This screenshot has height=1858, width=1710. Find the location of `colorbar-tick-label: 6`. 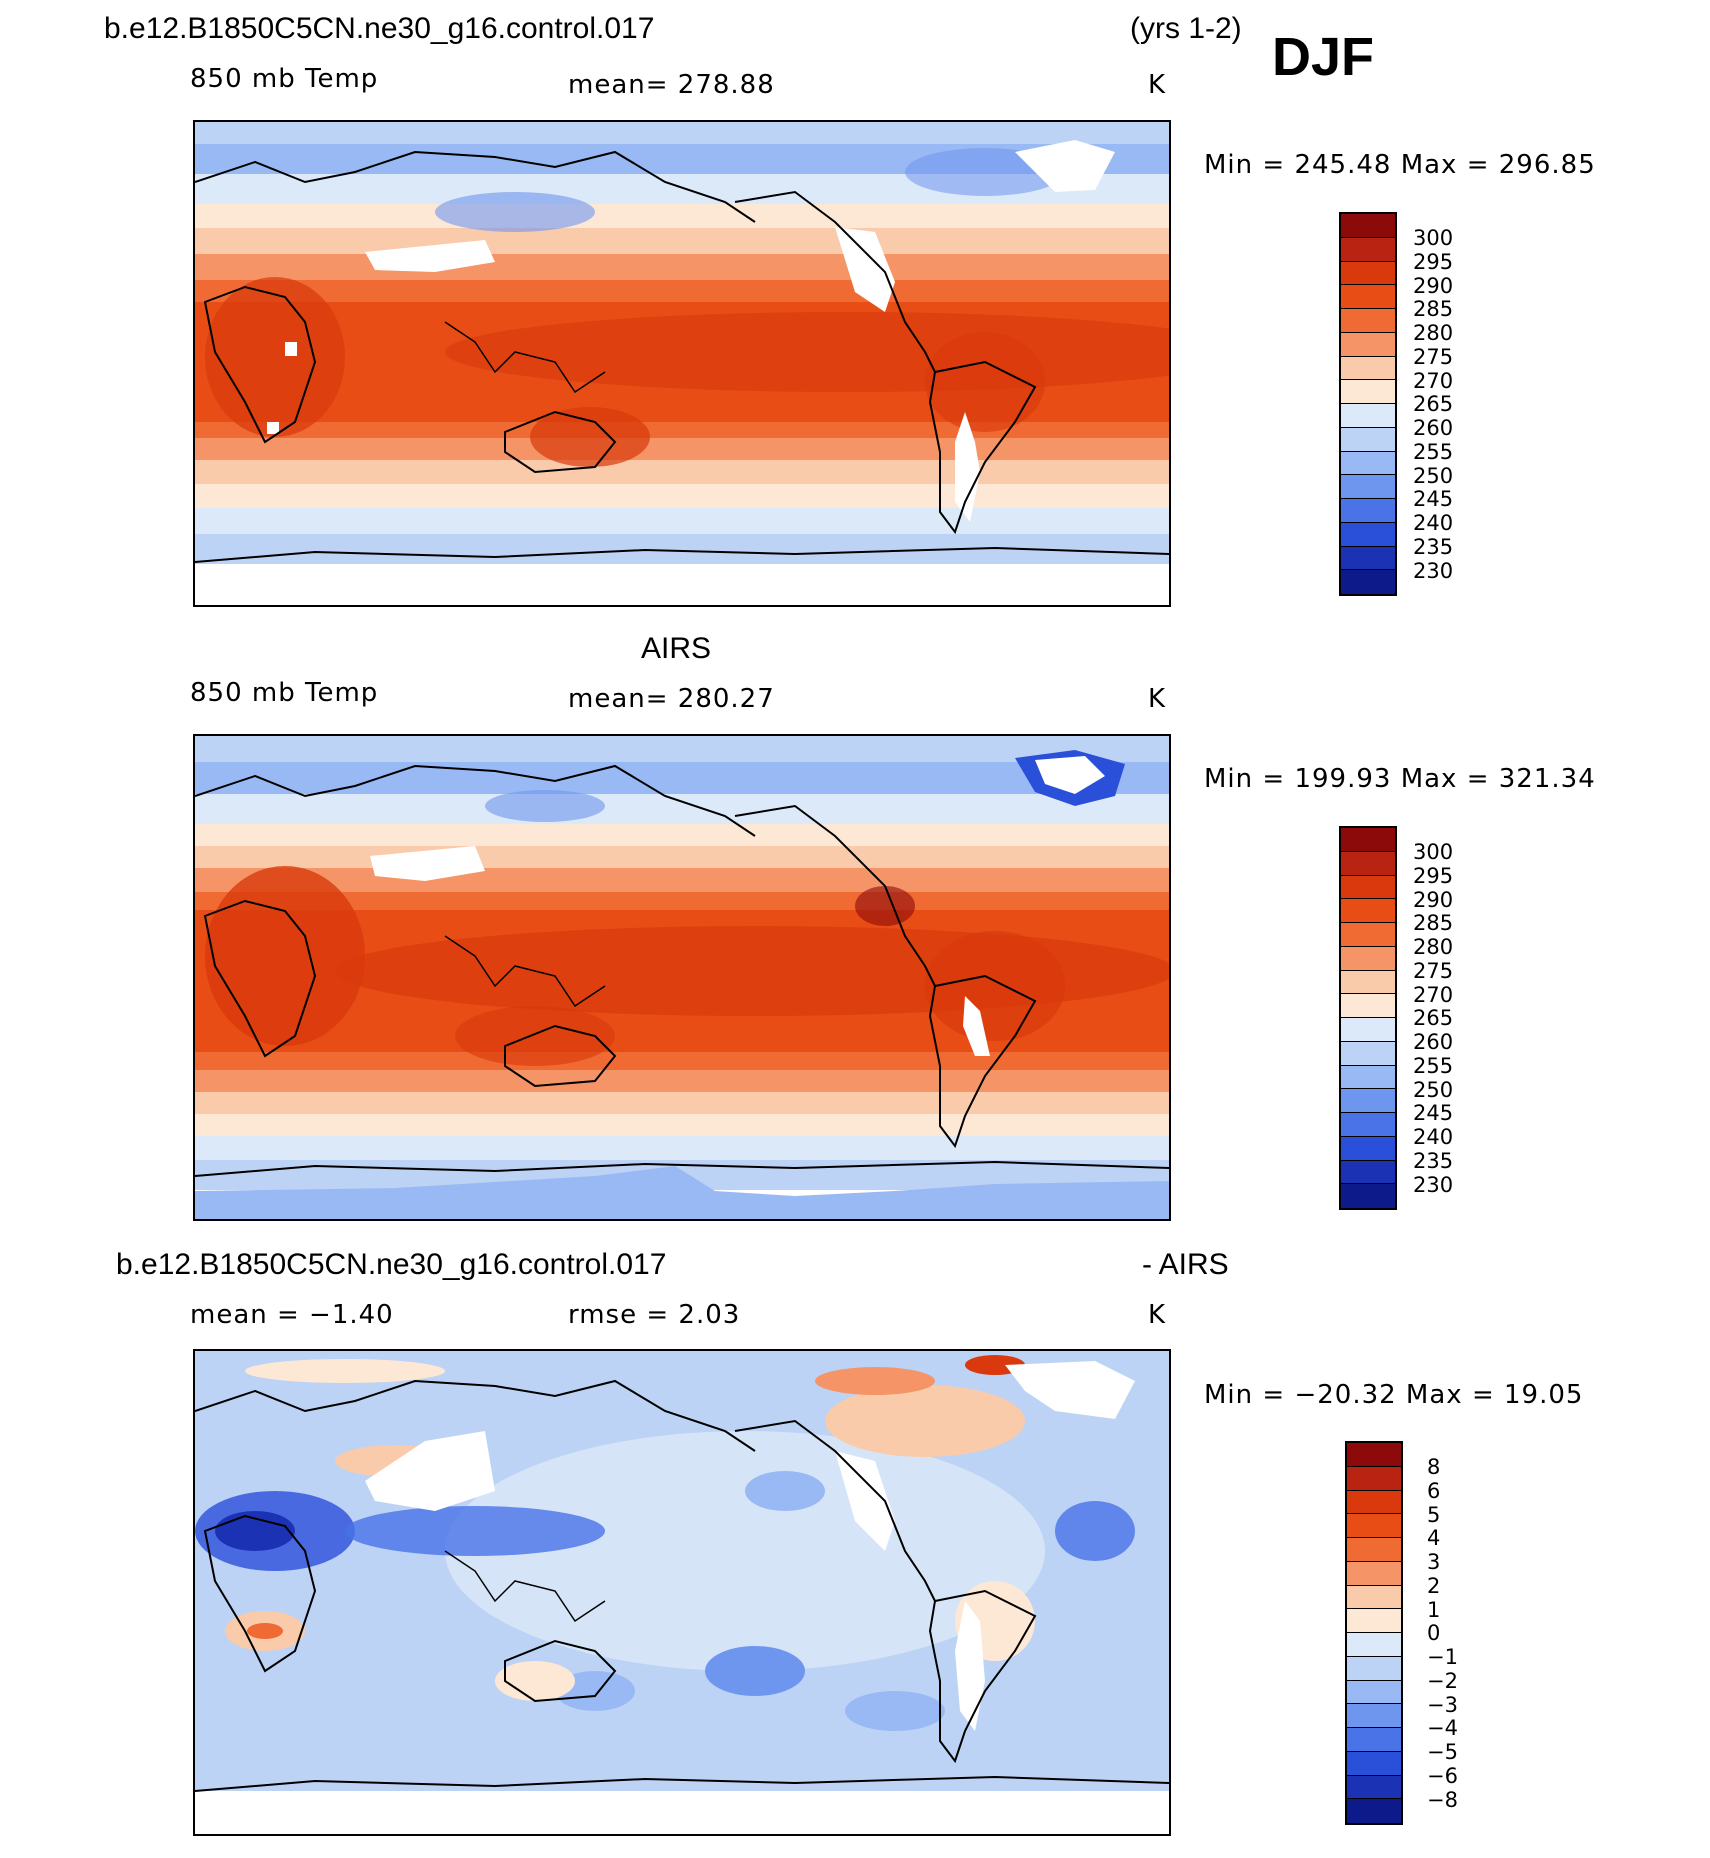

colorbar-tick-label: 6 is located at coordinates (1434, 1490).